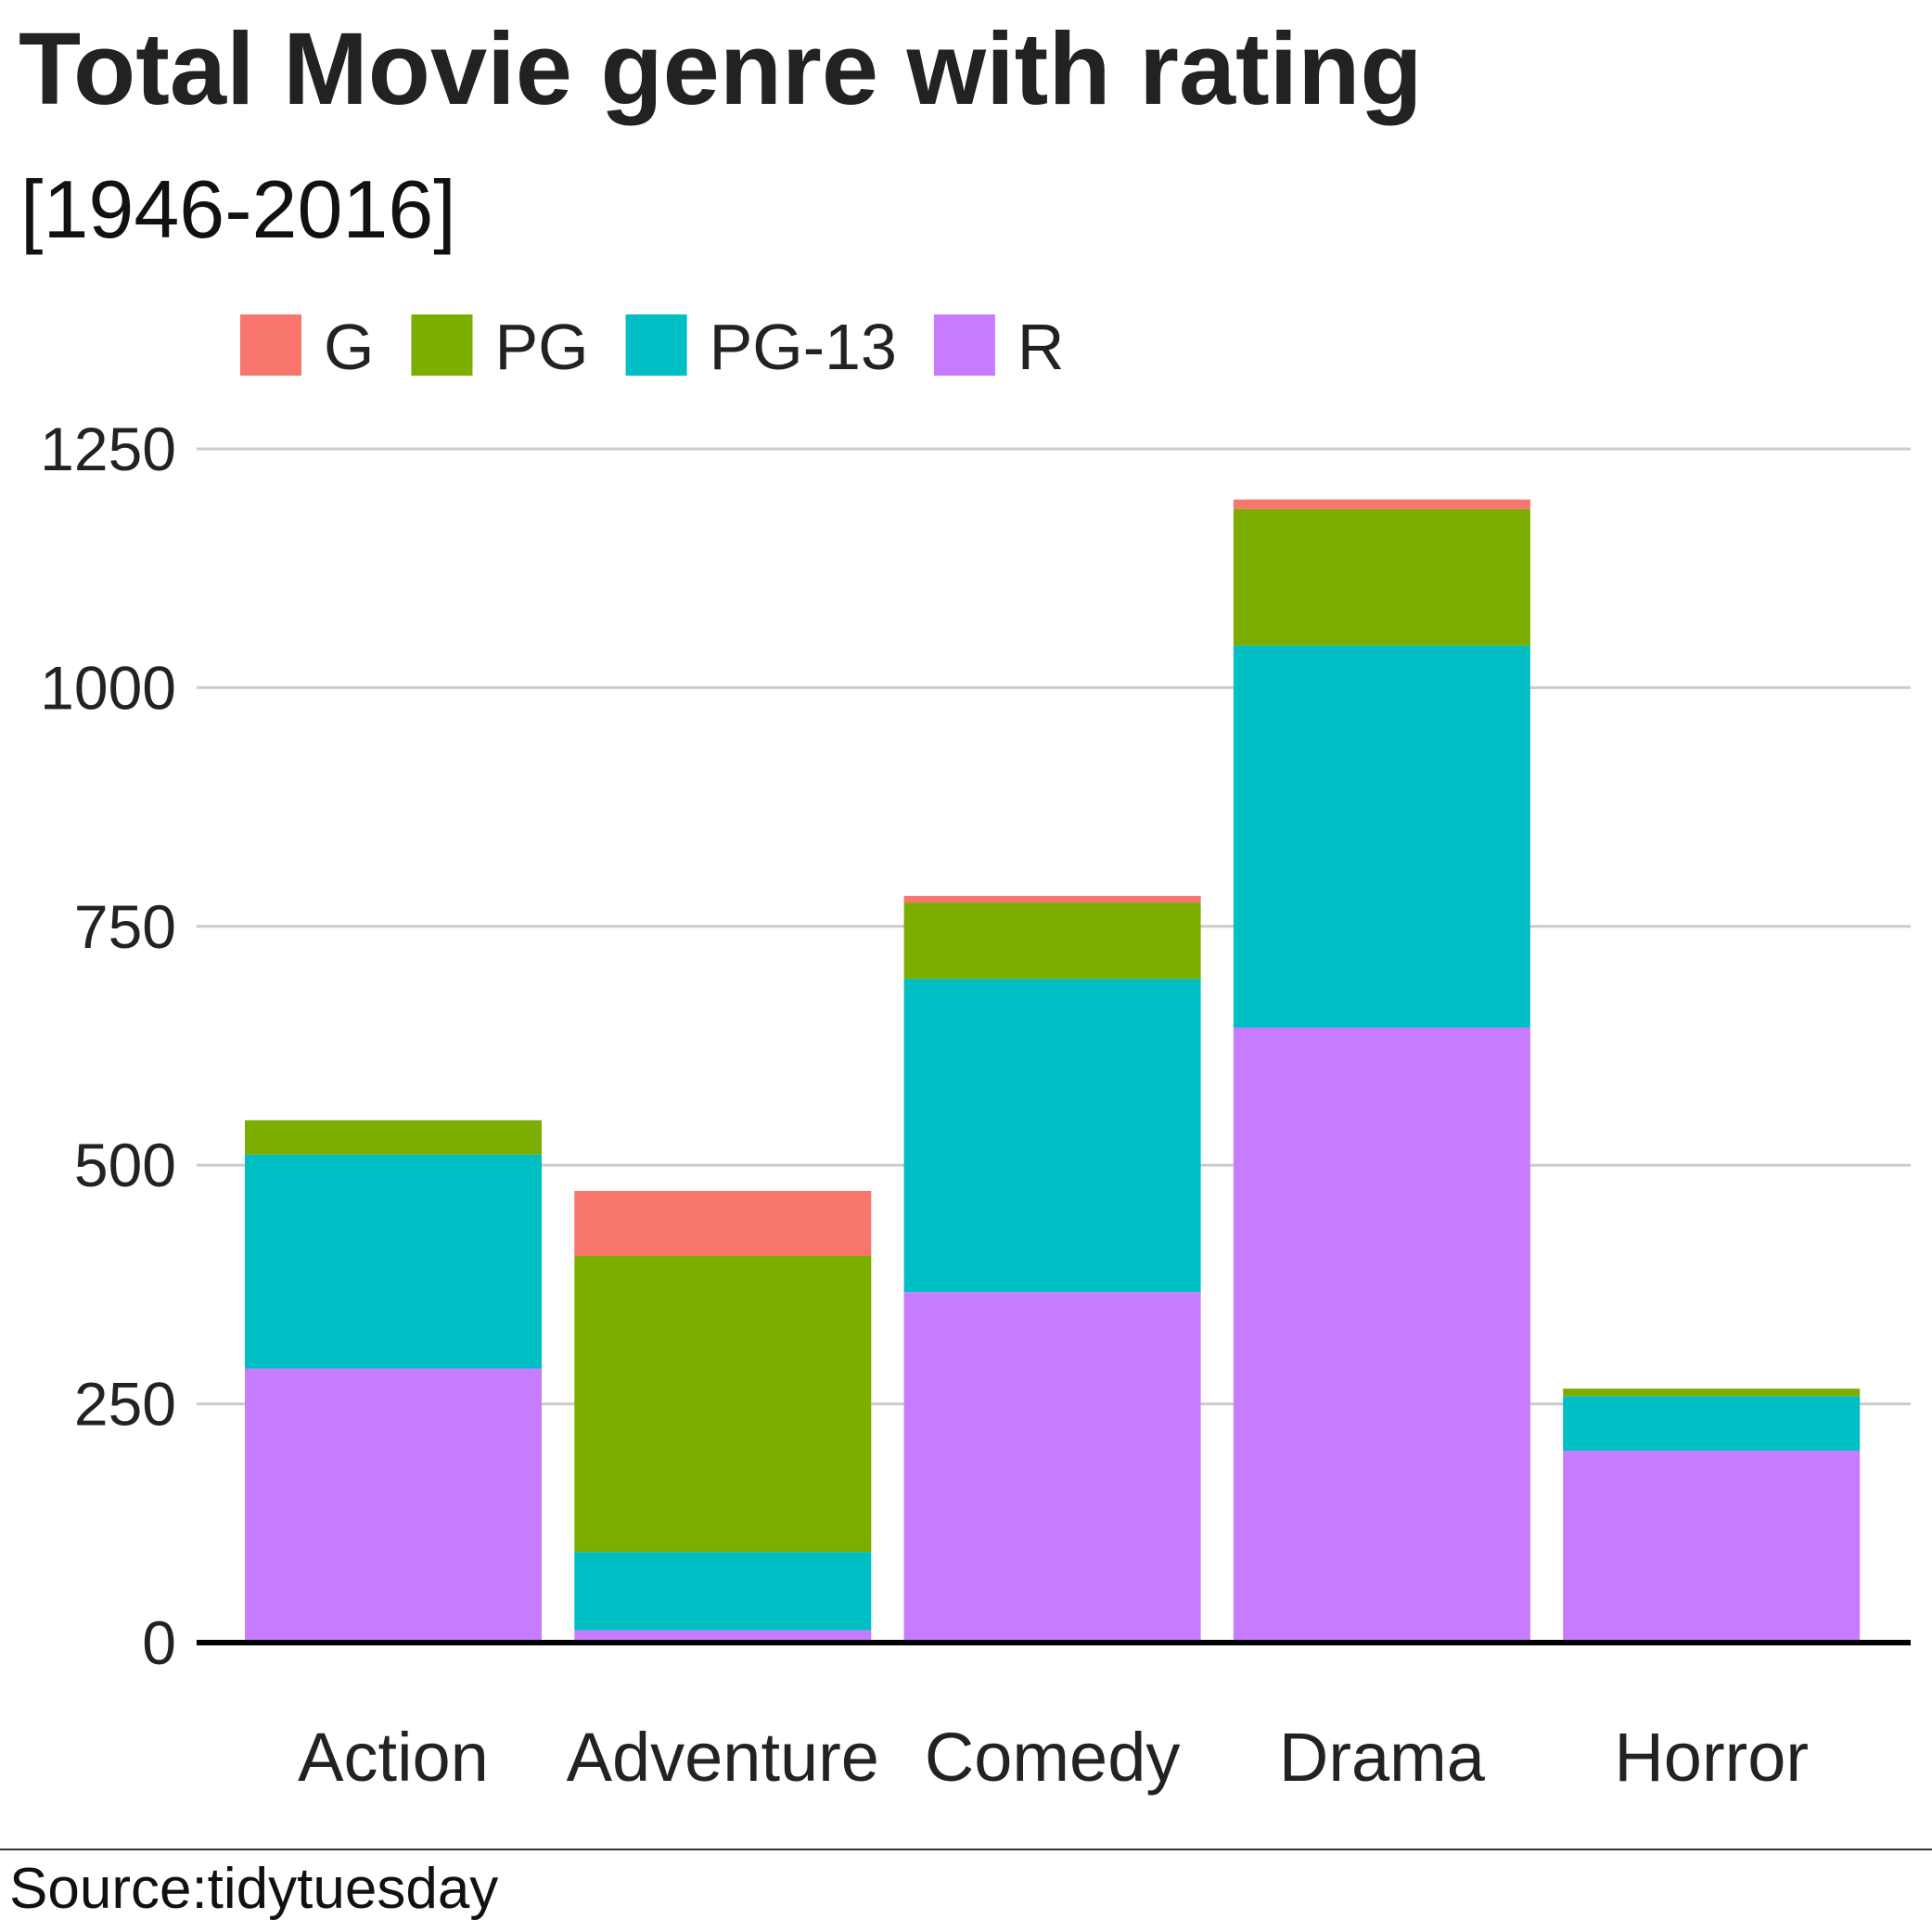 This screenshot has height=1932, width=1932. I want to click on x-tick-label-action: Action, so click(393, 1757).